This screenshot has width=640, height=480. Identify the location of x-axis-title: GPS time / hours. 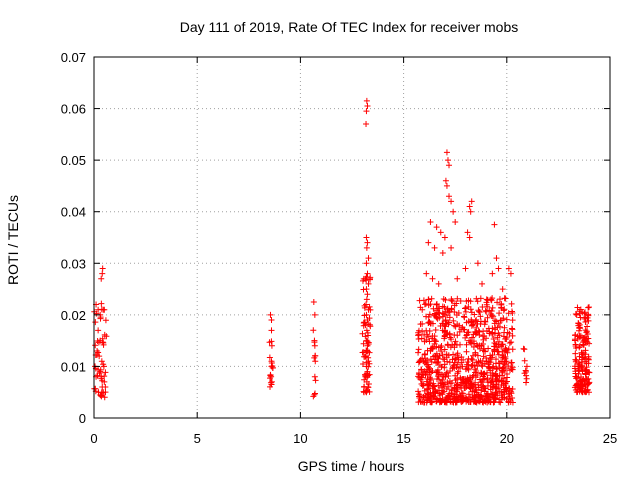
(351, 466).